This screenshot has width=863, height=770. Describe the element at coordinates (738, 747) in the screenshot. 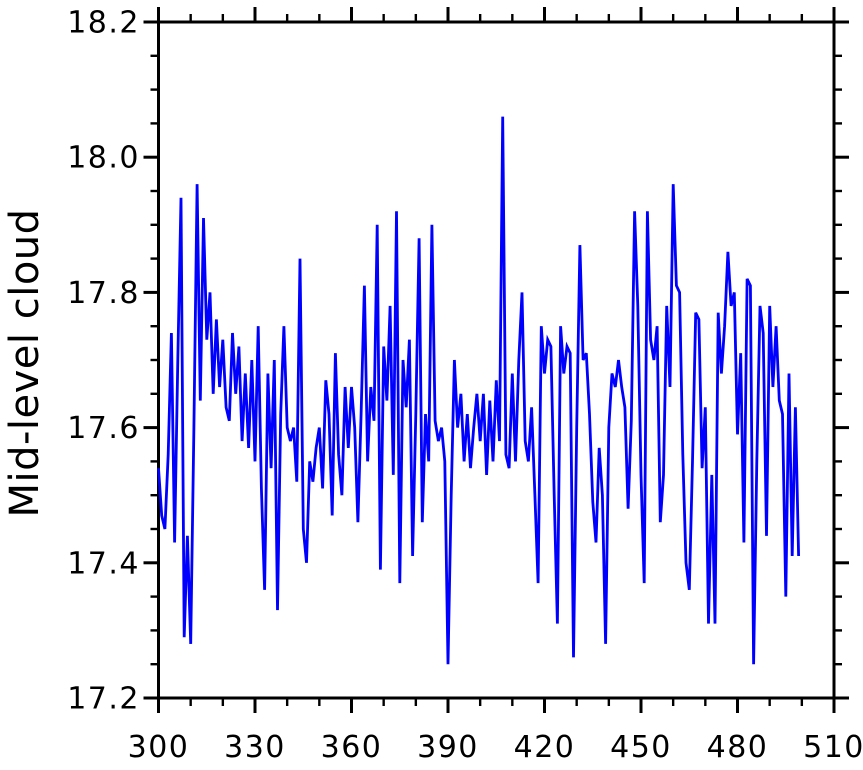

I see `x-tick-label: 480` at that location.